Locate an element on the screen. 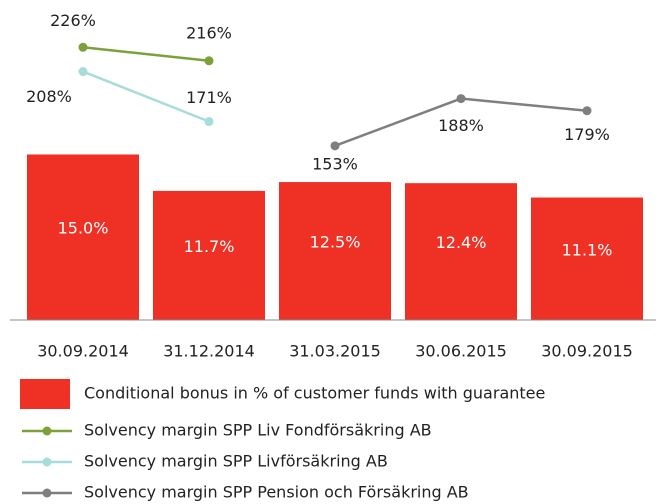 The height and width of the screenshot is (504, 666). line-value-label: 216% is located at coordinates (209, 32).